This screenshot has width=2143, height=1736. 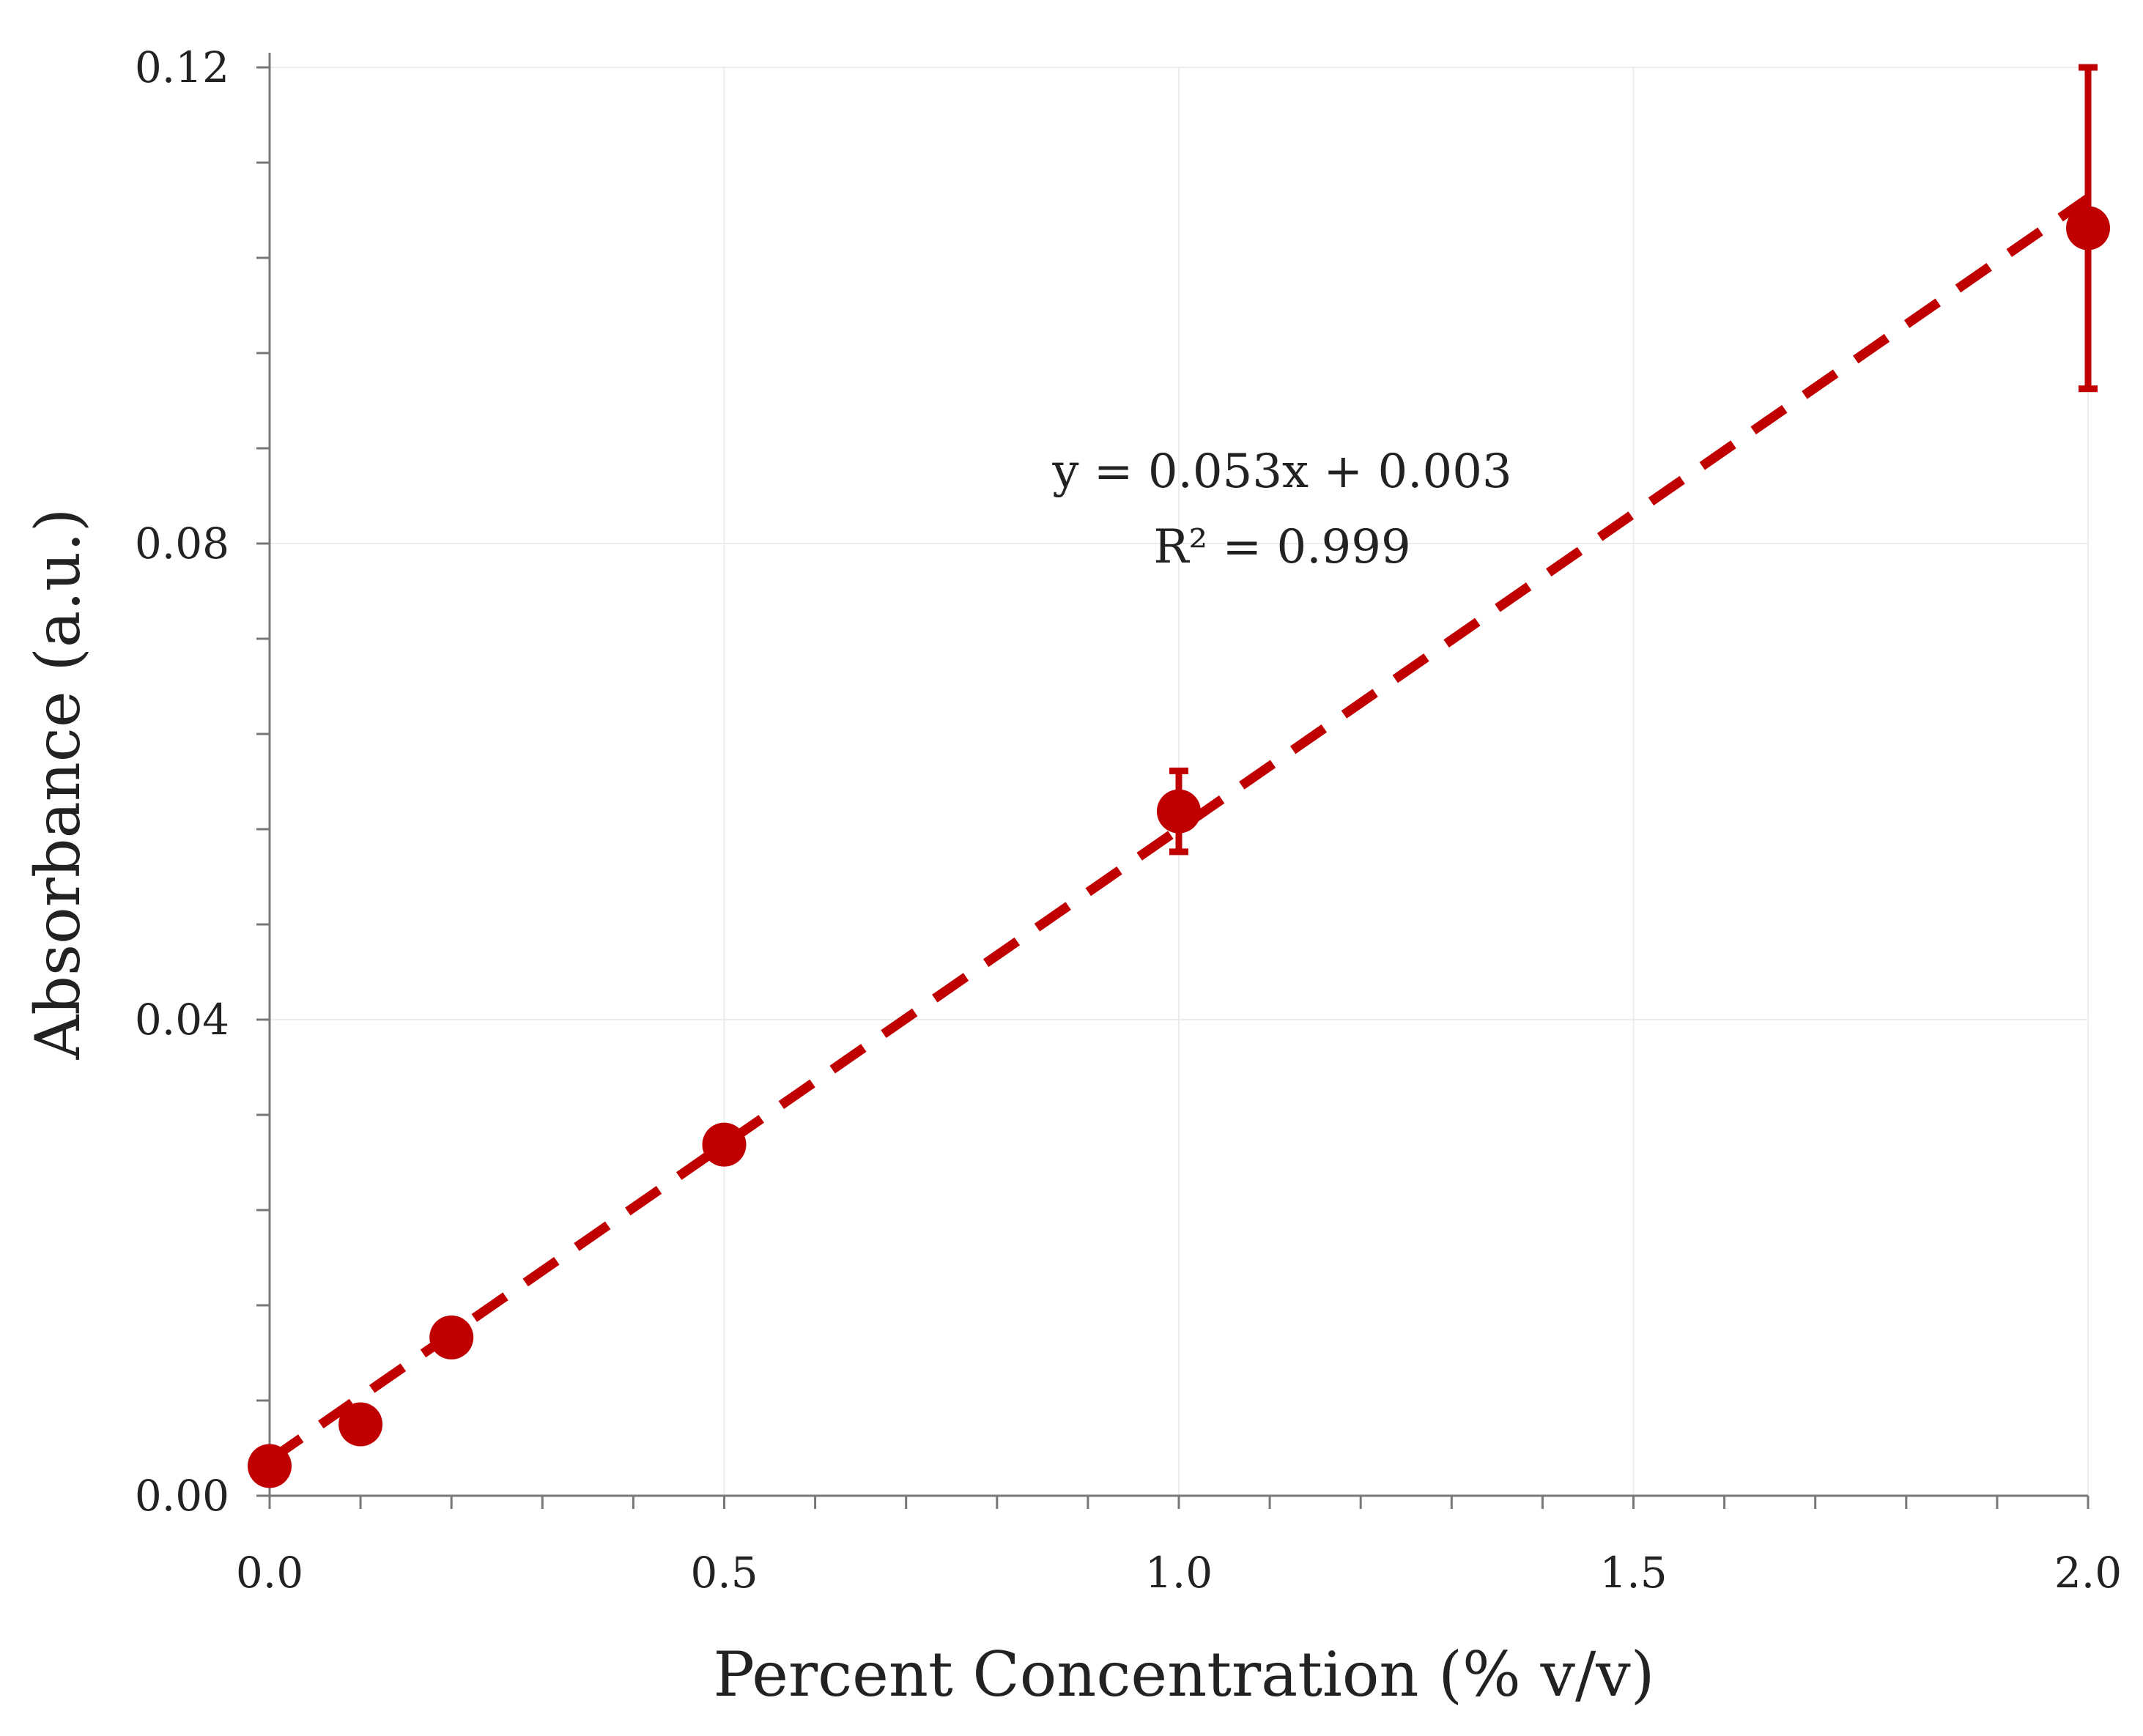 What do you see at coordinates (1184, 1675) in the screenshot?
I see `x-axis-title: Percent Concentration (% v/v)` at bounding box center [1184, 1675].